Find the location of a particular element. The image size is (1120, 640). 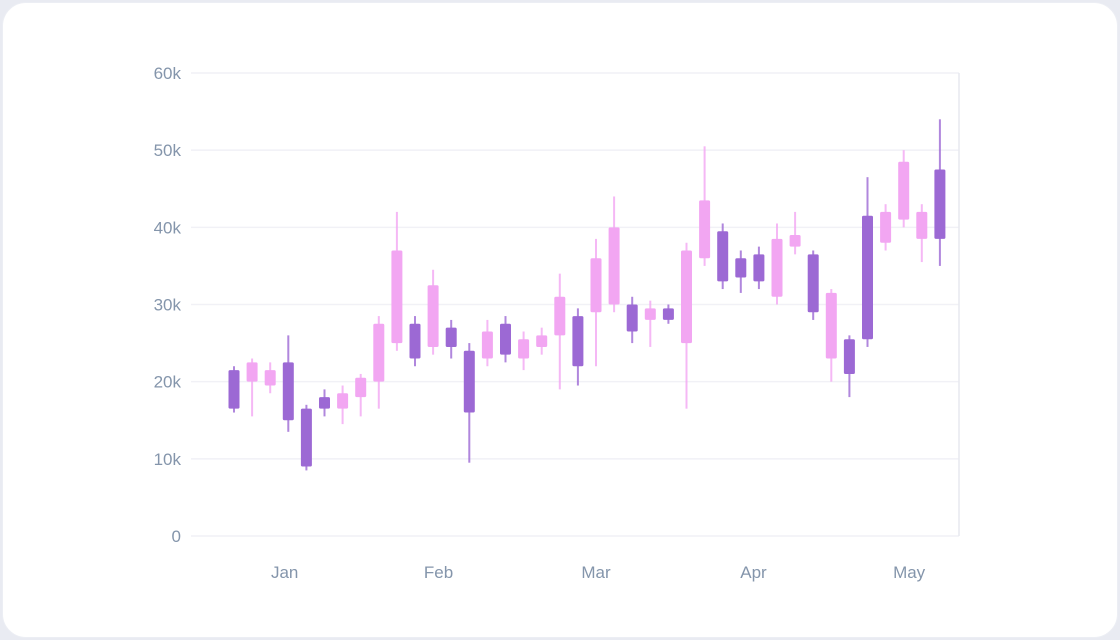

y-axis-tick-label: 30k is located at coordinates (168, 305).